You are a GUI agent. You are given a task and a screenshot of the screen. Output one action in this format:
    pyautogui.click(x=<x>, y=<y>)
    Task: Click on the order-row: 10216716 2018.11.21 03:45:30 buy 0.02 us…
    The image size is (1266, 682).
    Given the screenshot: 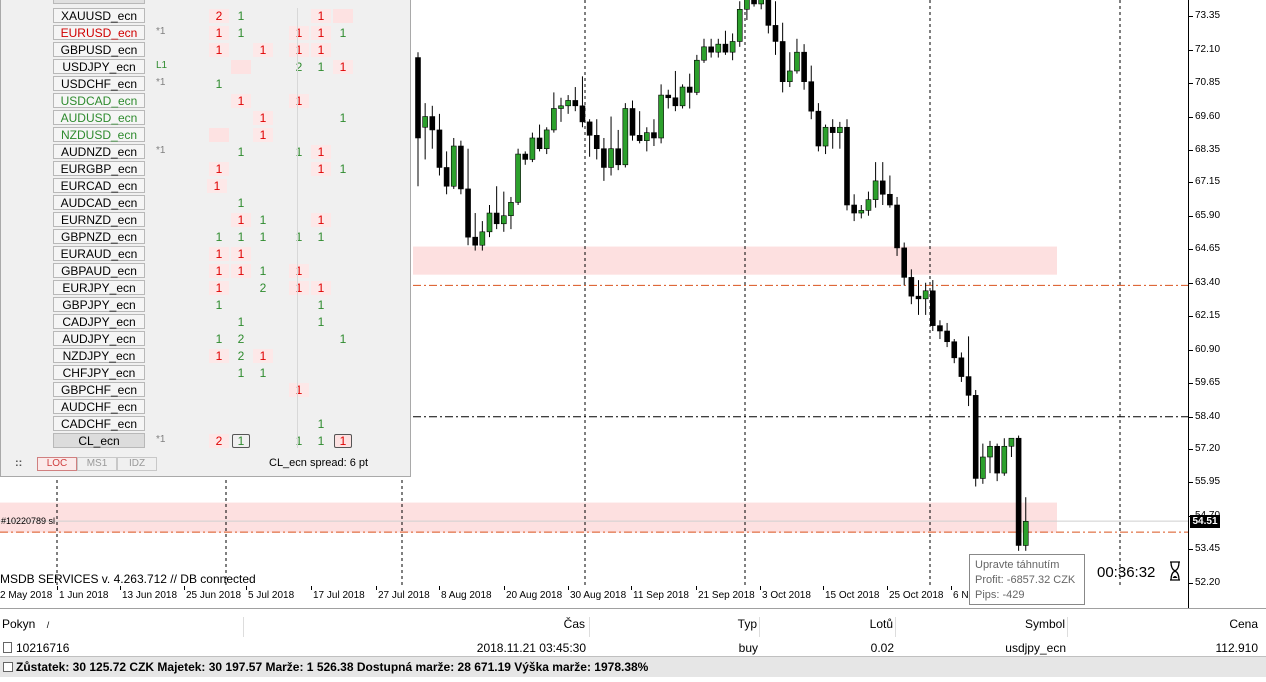 What is the action you would take?
    pyautogui.click(x=633, y=648)
    